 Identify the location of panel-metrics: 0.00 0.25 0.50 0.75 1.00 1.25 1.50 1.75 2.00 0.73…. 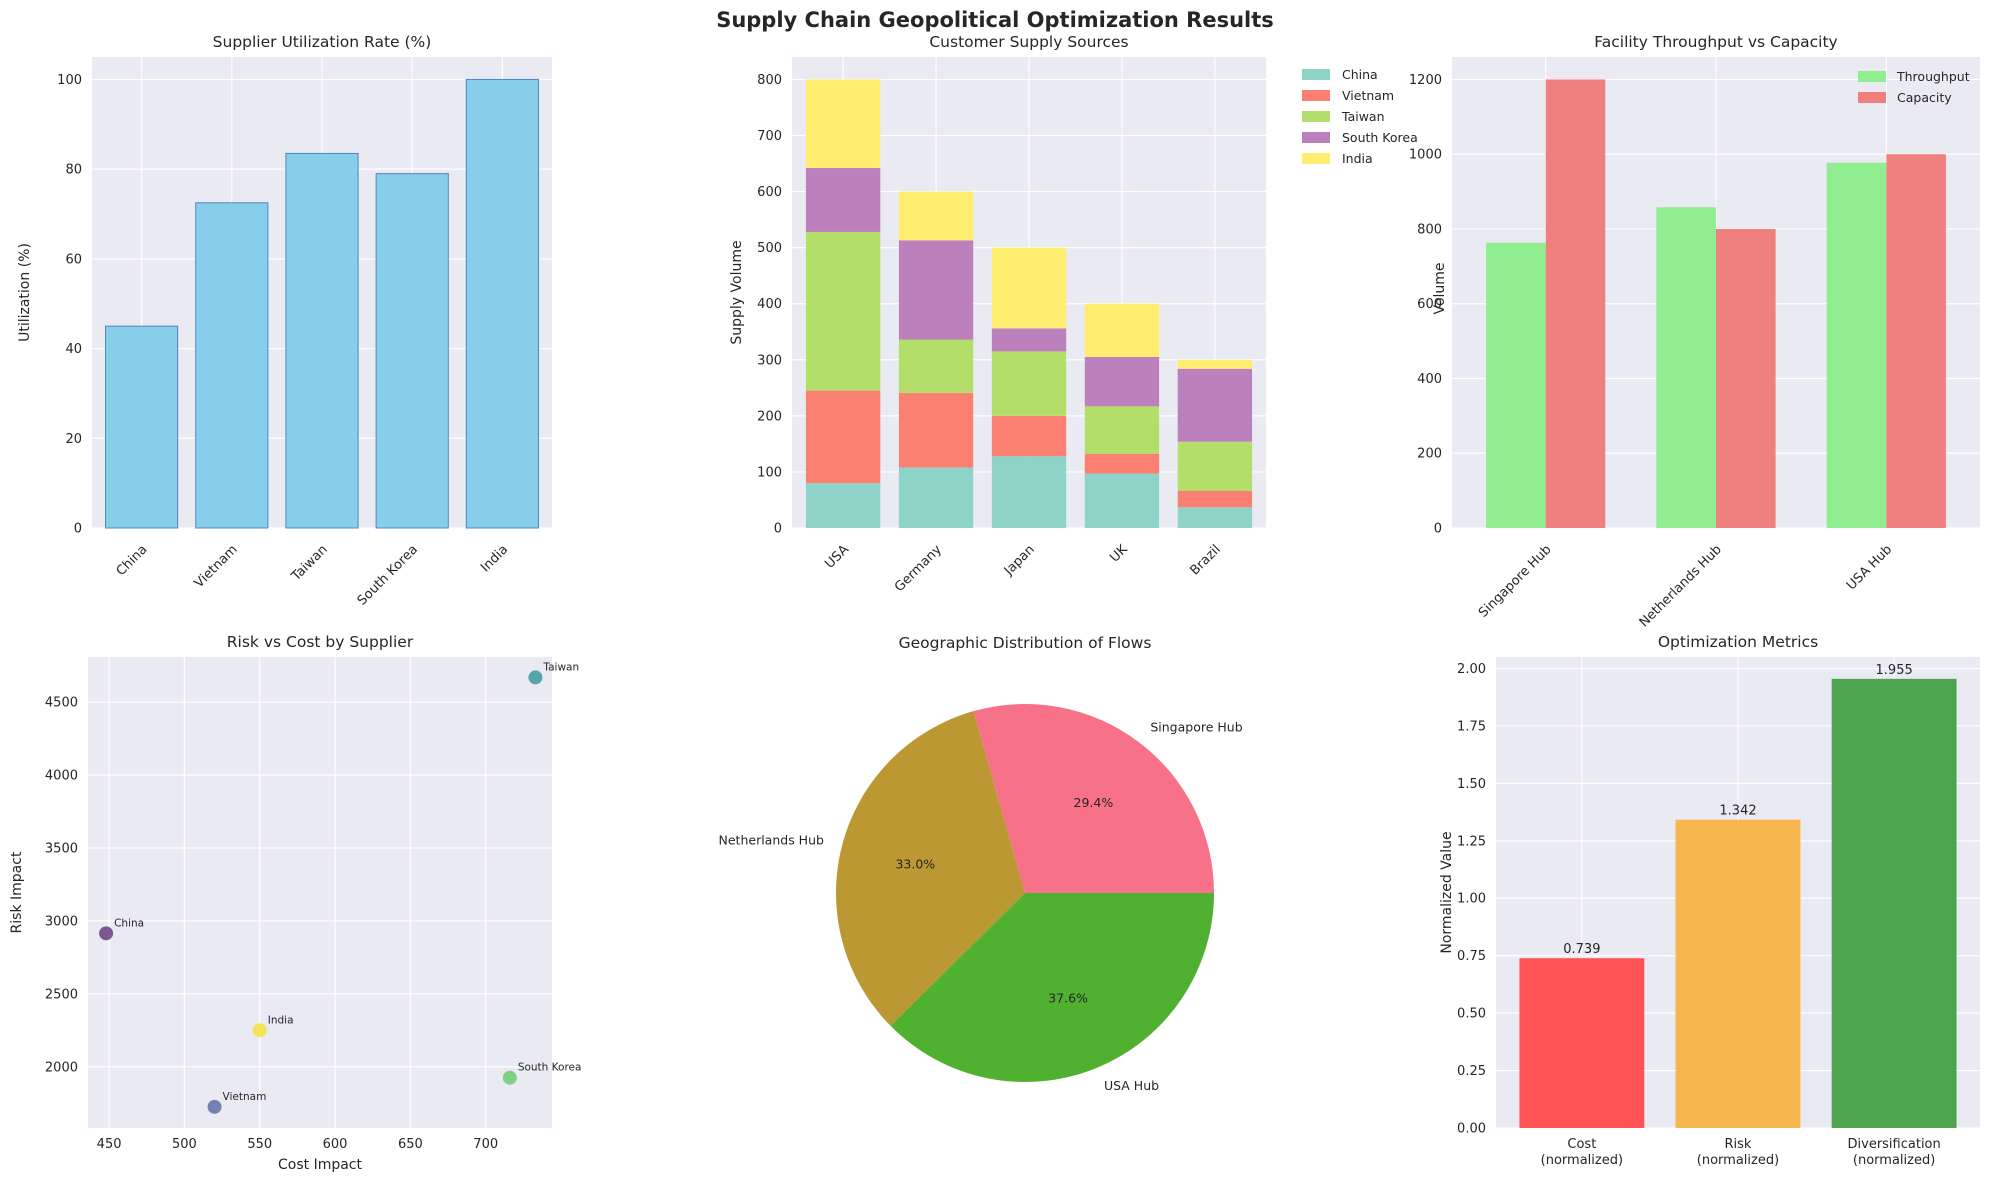
(1709, 900).